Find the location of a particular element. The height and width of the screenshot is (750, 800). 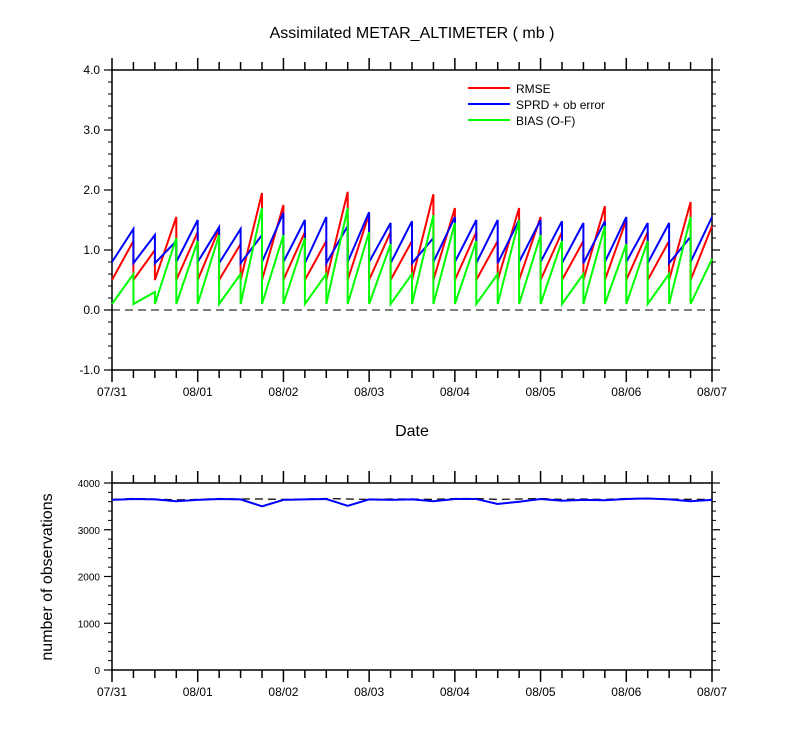

legend-label: BIAS (O-F) is located at coordinates (545, 121).